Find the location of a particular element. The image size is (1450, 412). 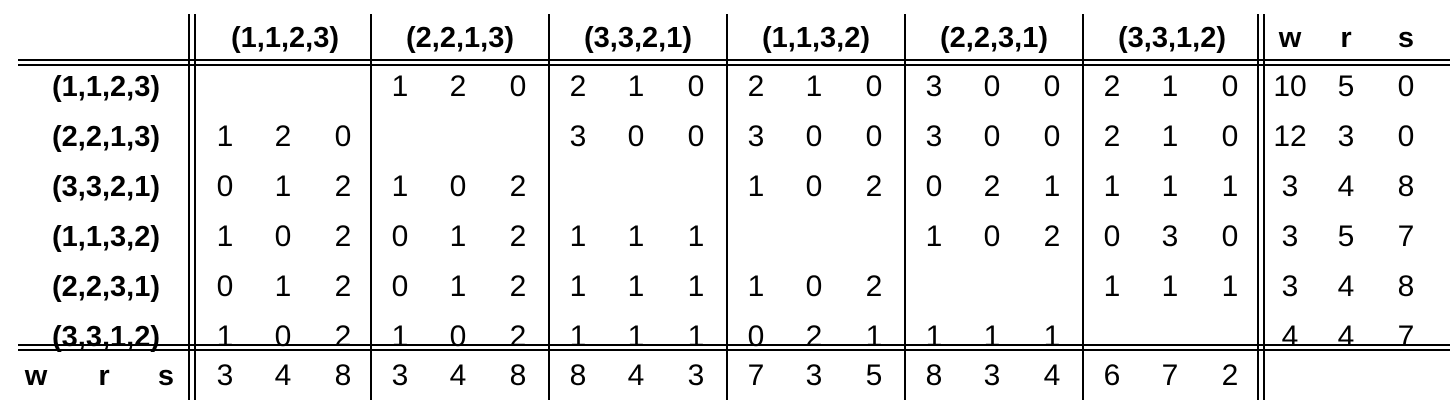

column-group-header: (2,2,3,1) is located at coordinates (994, 38).